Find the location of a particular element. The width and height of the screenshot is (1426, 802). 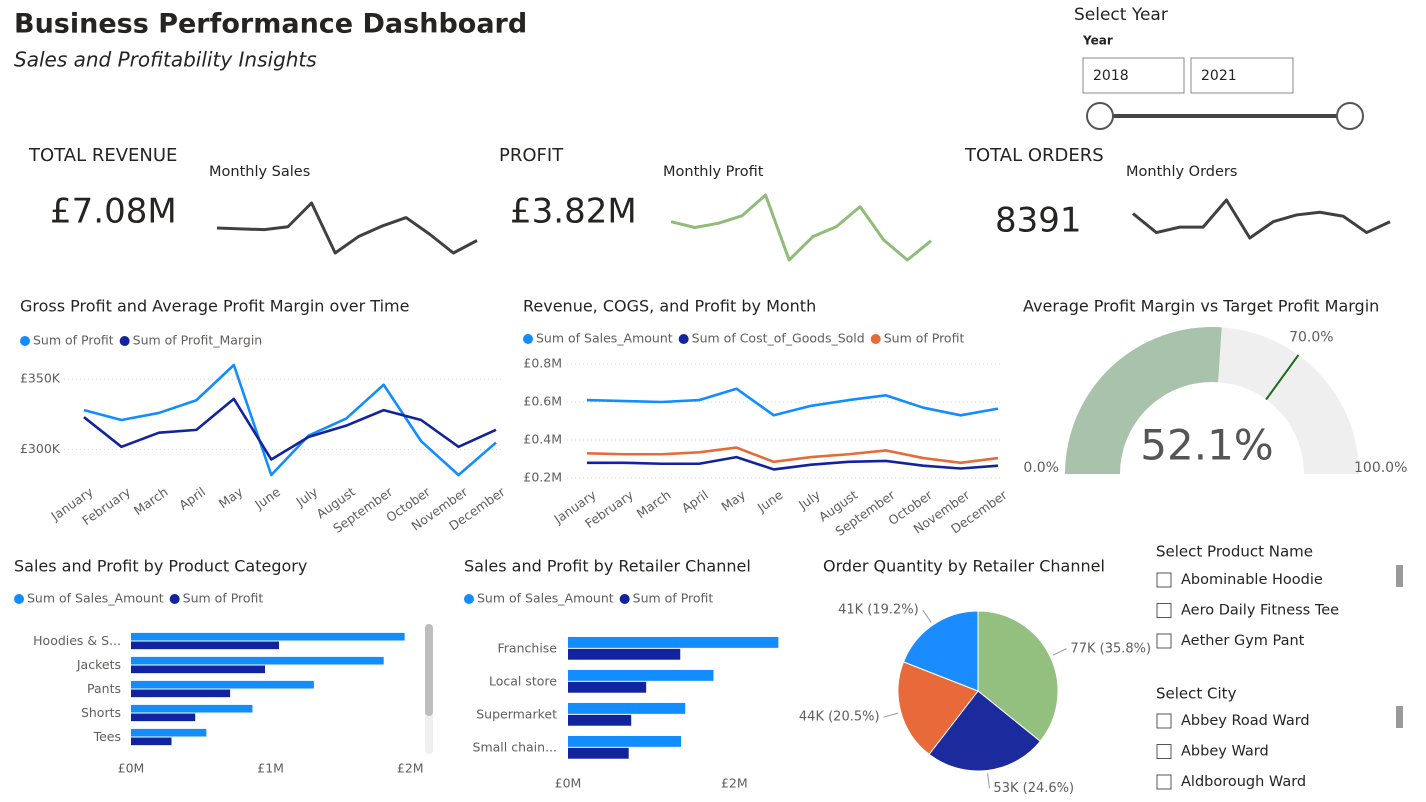

slicer-label: Year is located at coordinates (1097, 41).